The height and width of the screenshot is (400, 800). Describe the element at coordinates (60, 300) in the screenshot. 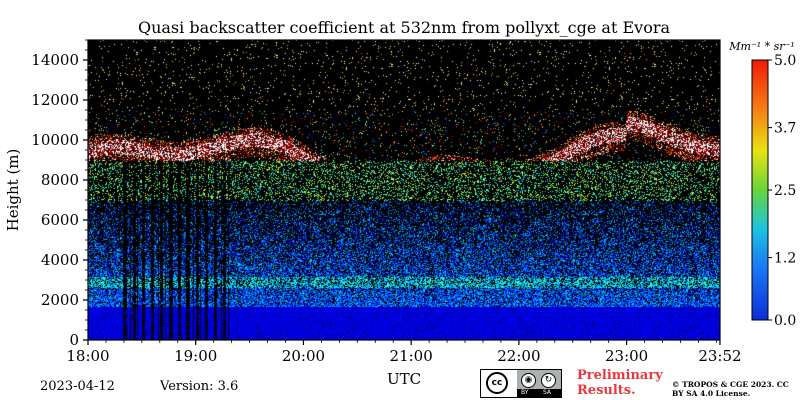

I see `y-tick-label: 2000` at that location.